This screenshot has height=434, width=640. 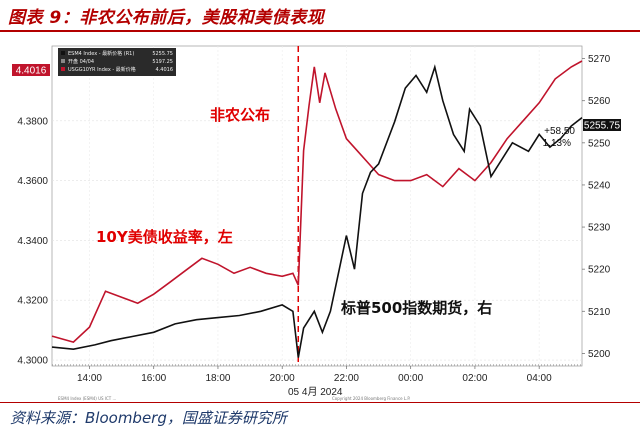 What do you see at coordinates (162, 54) in the screenshot?
I see `legend-value: 5255.75` at bounding box center [162, 54].